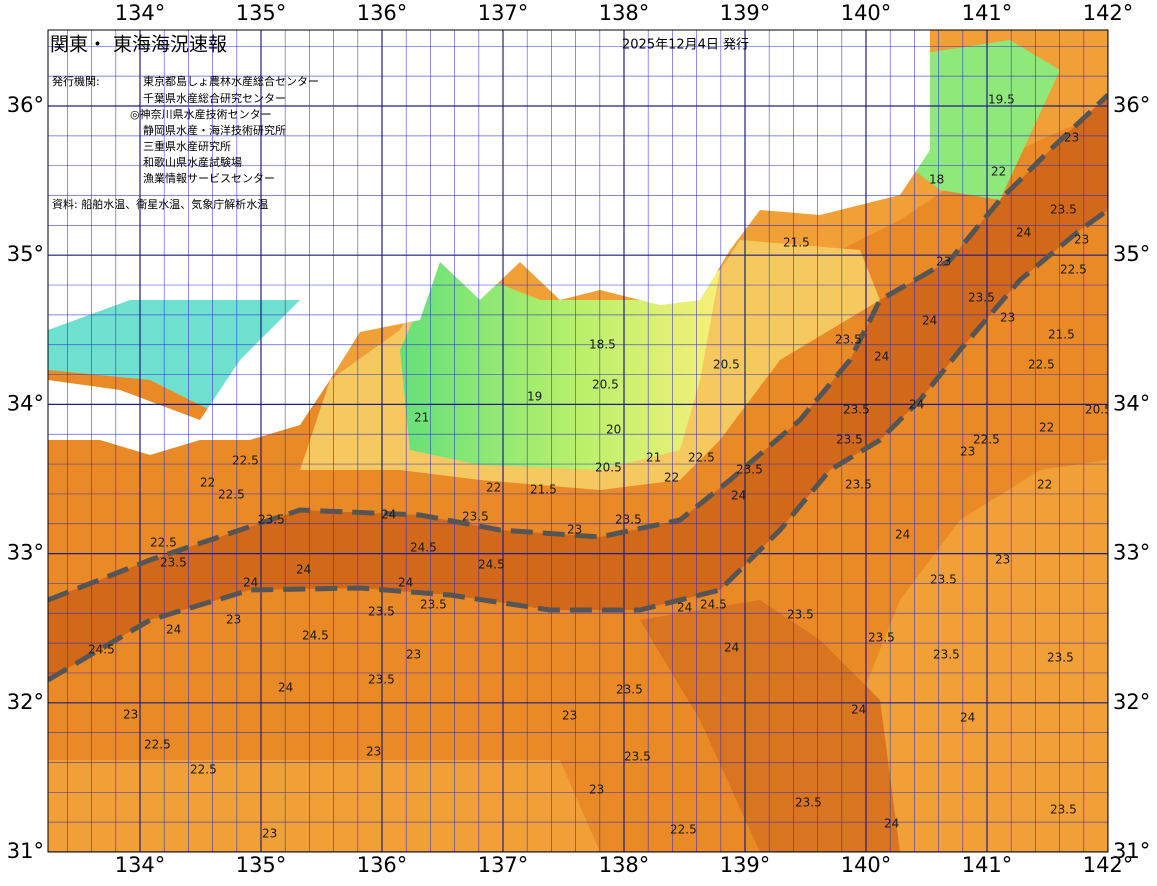 The image size is (1157, 886). What do you see at coordinates (25, 553) in the screenshot?
I see `lat-label-left: 33°` at bounding box center [25, 553].